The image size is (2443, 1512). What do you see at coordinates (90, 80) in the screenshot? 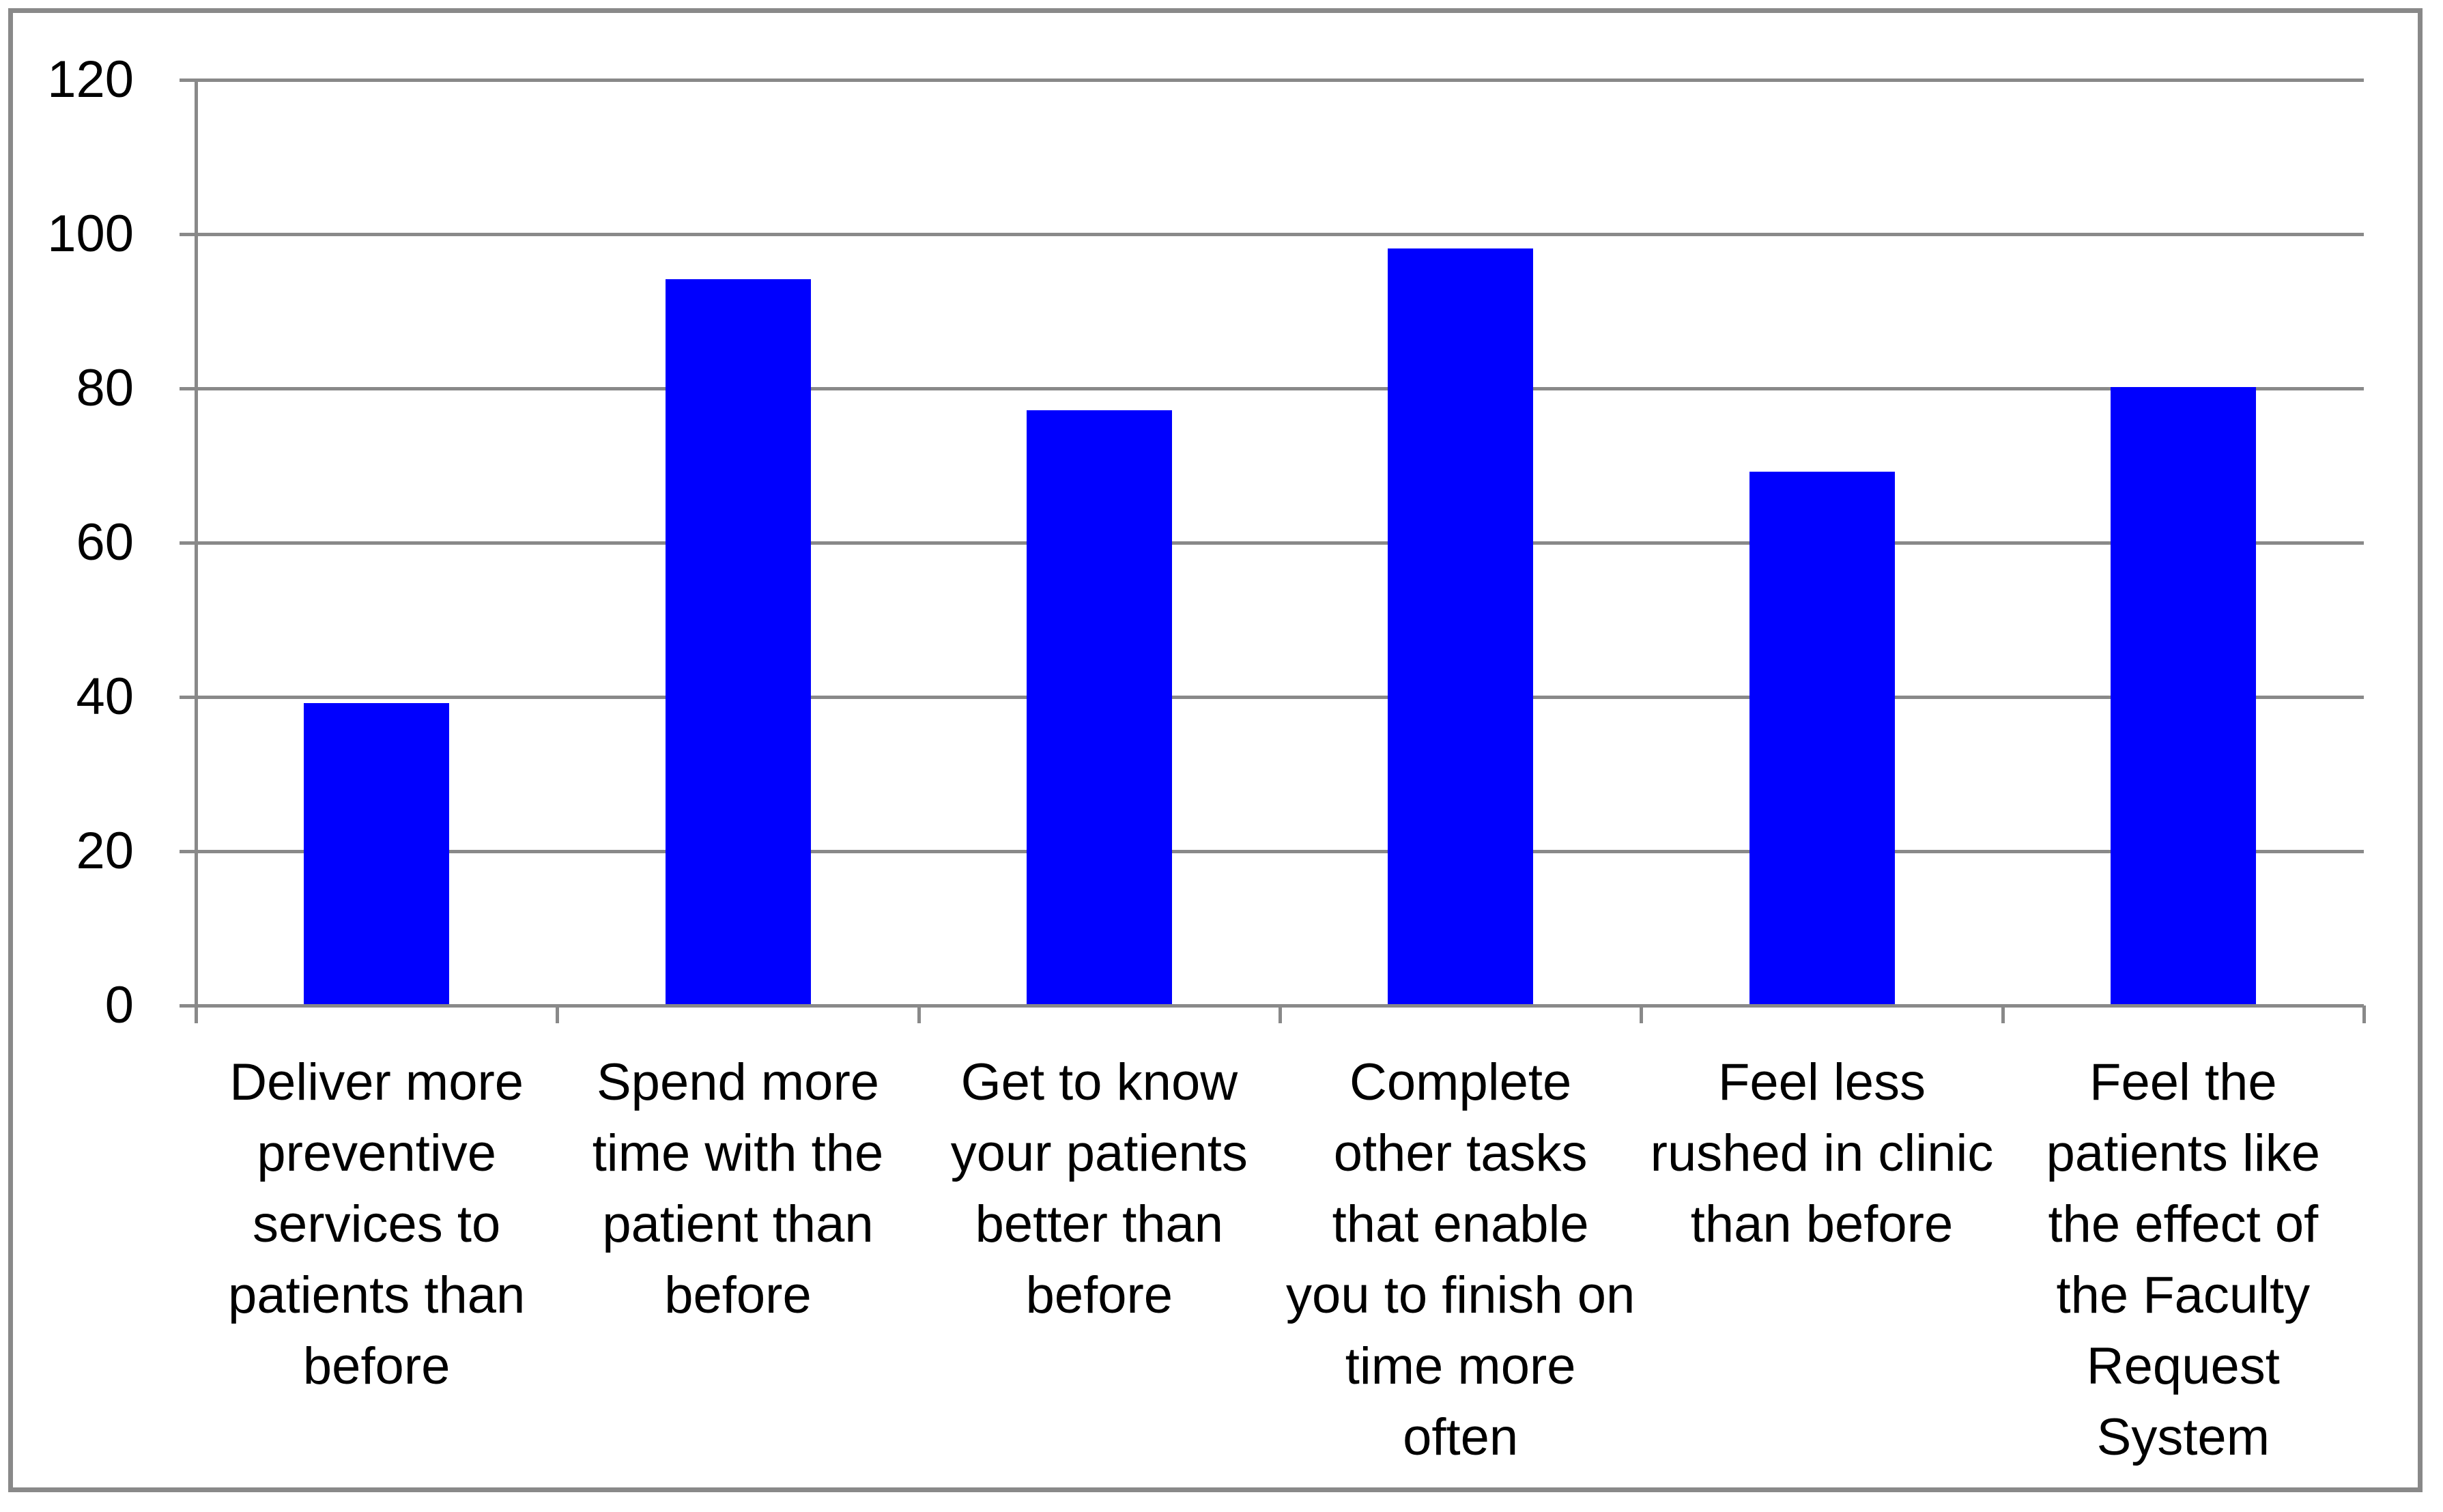
I see `y-tick-label-120: 120` at bounding box center [90, 80].